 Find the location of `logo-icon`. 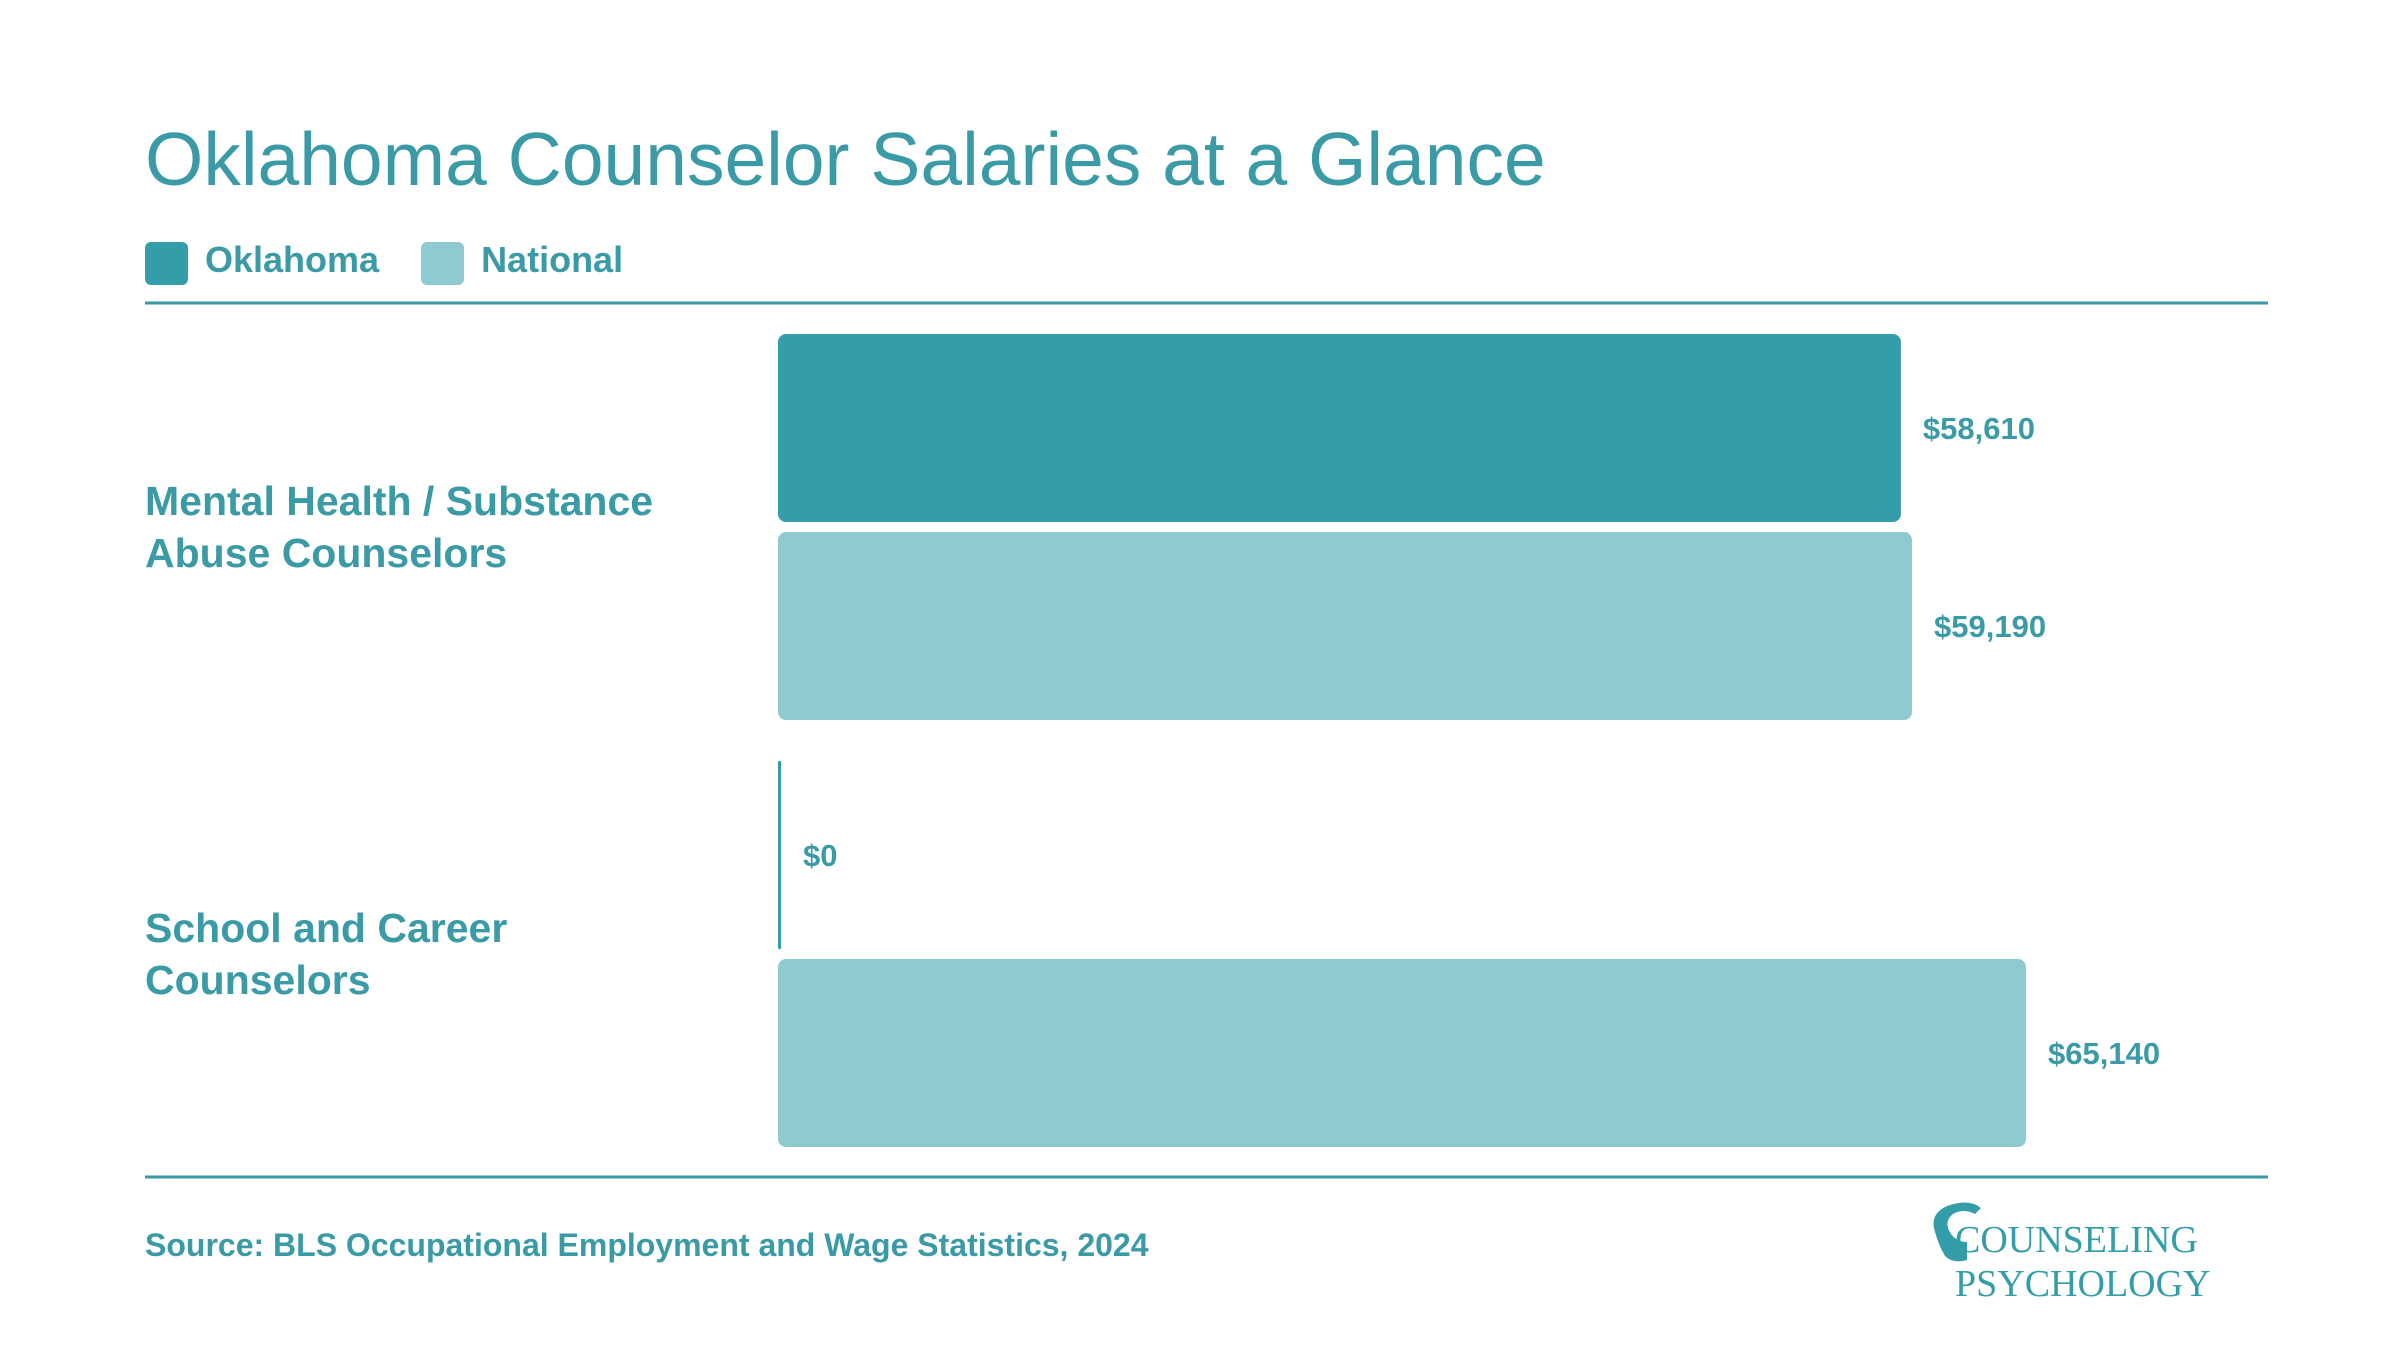

logo-icon is located at coordinates (1957, 1232).